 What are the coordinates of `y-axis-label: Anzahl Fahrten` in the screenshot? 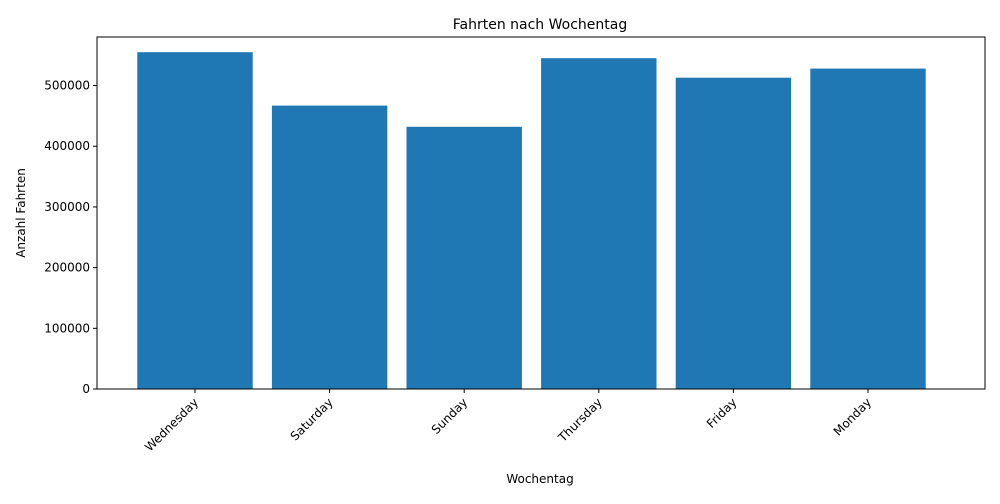 It's located at (21, 213).